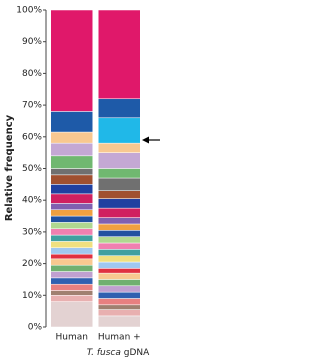 This screenshot has width=320, height=360. Describe the element at coordinates (137, 353) in the screenshot. I see `annotation-rest: gDNA` at that location.